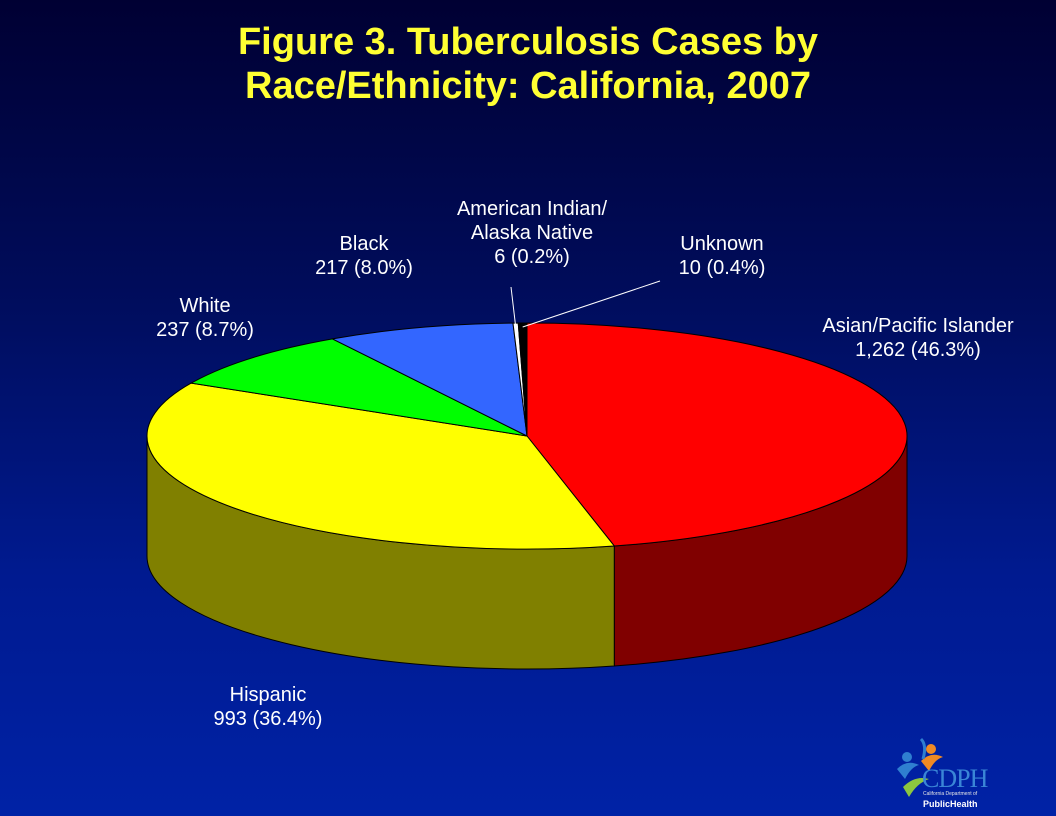 This screenshot has height=816, width=1056. Describe the element at coordinates (381, 466) in the screenshot. I see `pie-slice-hispanic` at that location.